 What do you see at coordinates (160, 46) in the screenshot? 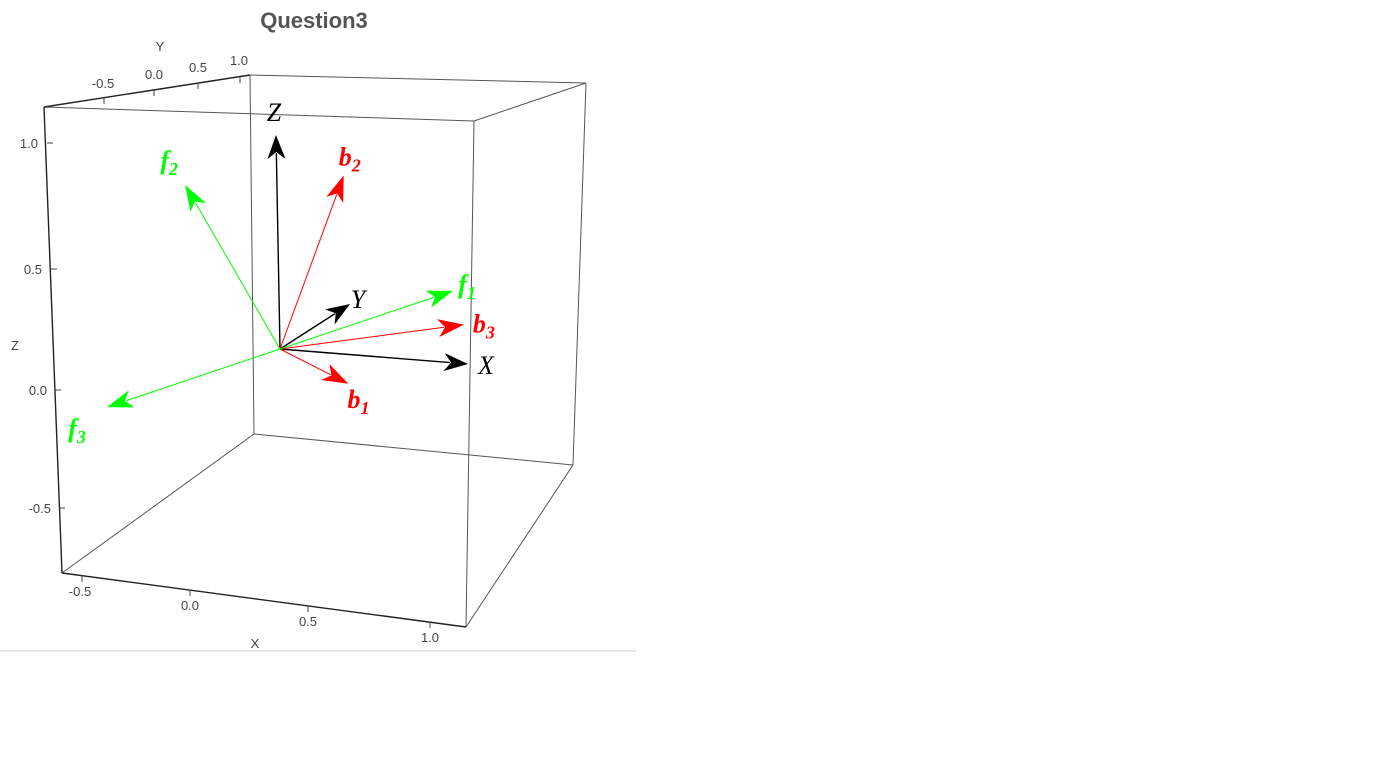
I see `y-axis-label: Y` at bounding box center [160, 46].